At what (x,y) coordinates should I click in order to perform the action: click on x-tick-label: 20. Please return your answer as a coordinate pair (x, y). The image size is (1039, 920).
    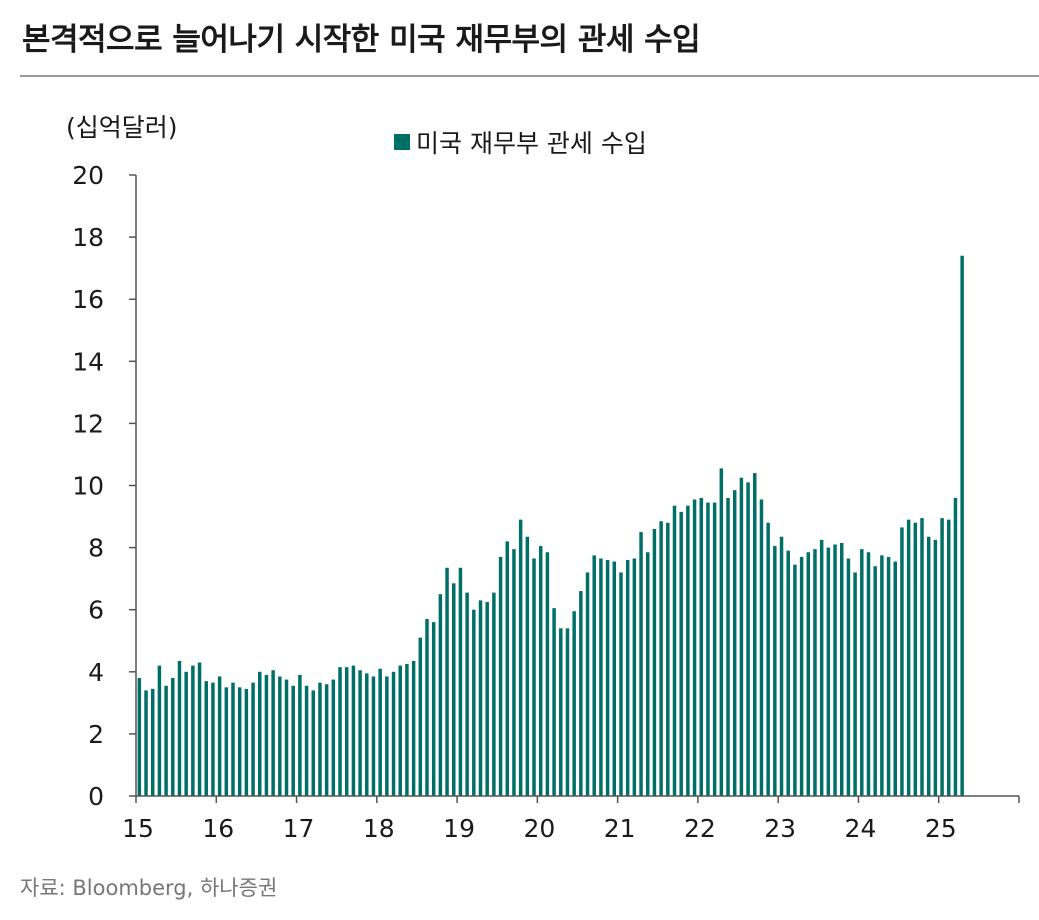
    Looking at the image, I should click on (539, 828).